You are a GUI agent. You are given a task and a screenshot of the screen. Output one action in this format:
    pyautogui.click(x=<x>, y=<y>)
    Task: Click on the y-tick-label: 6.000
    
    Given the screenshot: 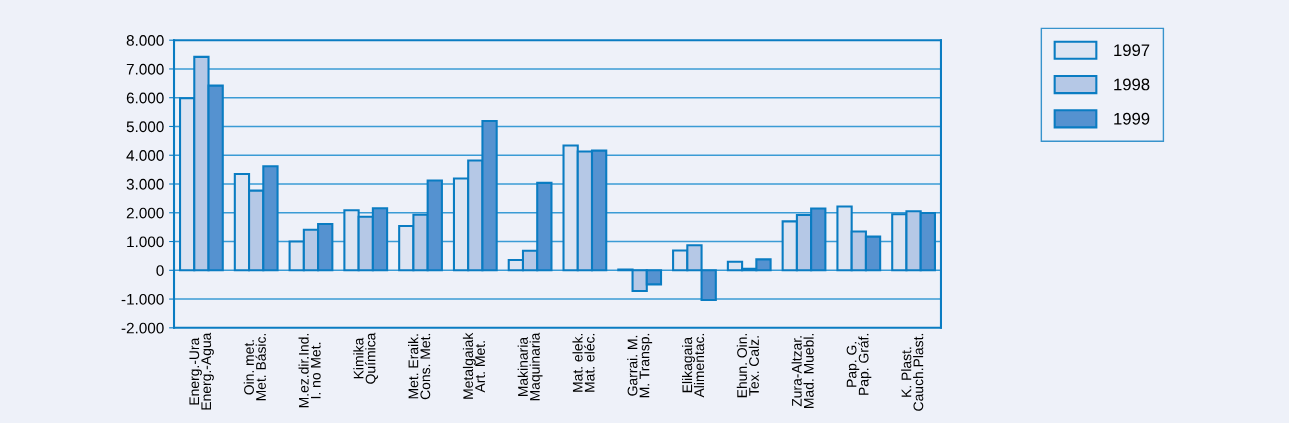 What is the action you would take?
    pyautogui.click(x=145, y=98)
    